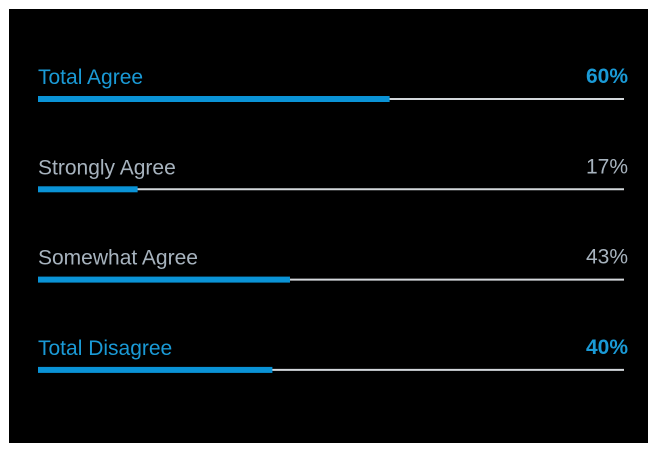 The width and height of the screenshot is (657, 452). Describe the element at coordinates (90, 77) in the screenshot. I see `row-label: Total Agree` at that location.